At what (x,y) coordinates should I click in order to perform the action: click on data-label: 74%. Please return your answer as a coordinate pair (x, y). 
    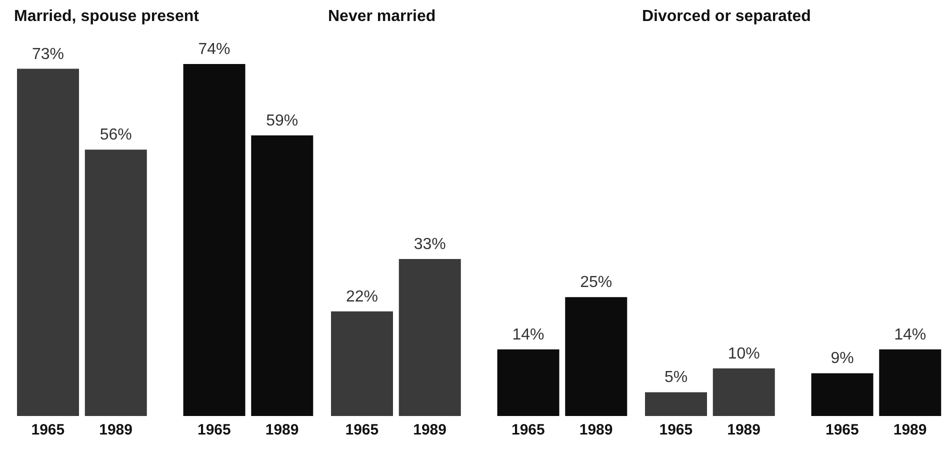
    Looking at the image, I should click on (214, 49).